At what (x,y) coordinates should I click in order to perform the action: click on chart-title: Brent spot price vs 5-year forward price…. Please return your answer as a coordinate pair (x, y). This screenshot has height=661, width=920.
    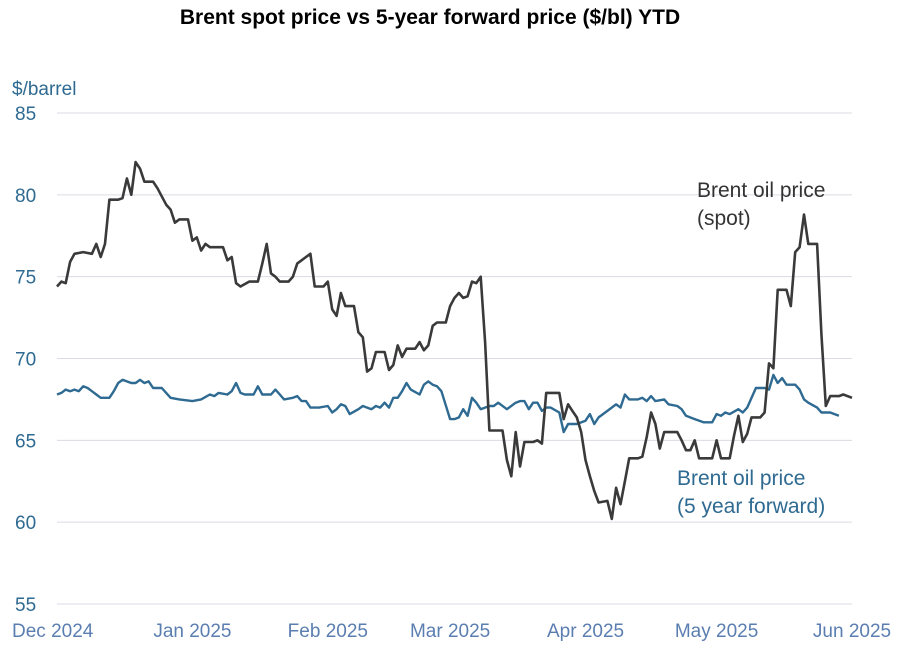
    Looking at the image, I should click on (430, 17).